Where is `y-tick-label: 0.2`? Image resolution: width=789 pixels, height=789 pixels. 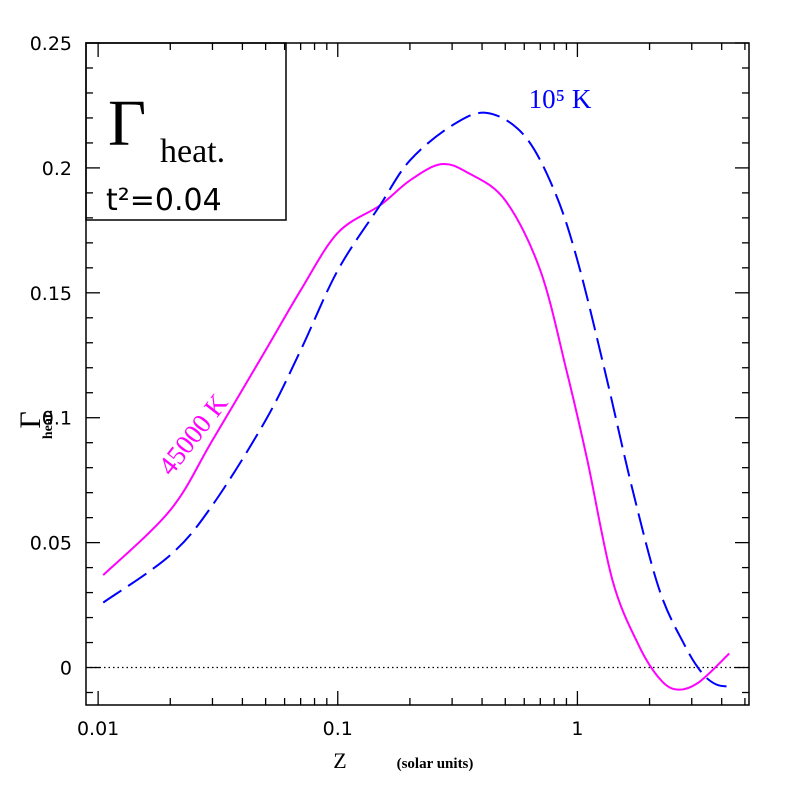
y-tick-label: 0.2 is located at coordinates (57, 169).